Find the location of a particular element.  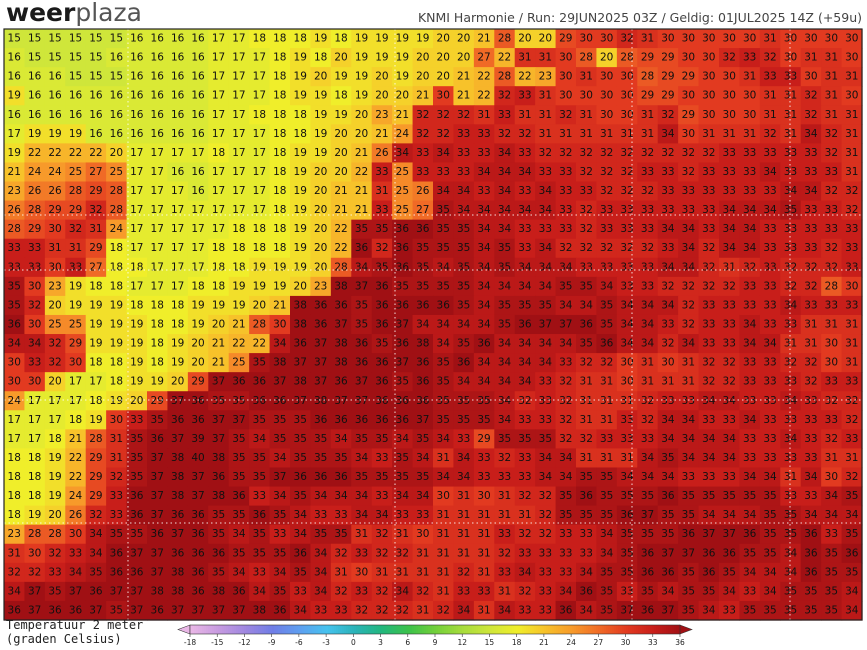

temp-label: 21 is located at coordinates (463, 77).